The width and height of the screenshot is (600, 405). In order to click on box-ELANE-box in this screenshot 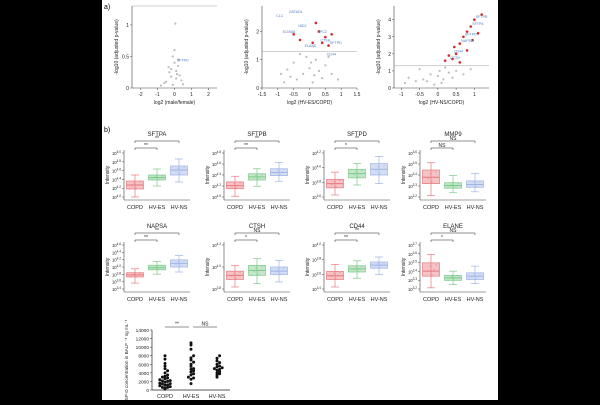, I will do `click(431, 269)`.